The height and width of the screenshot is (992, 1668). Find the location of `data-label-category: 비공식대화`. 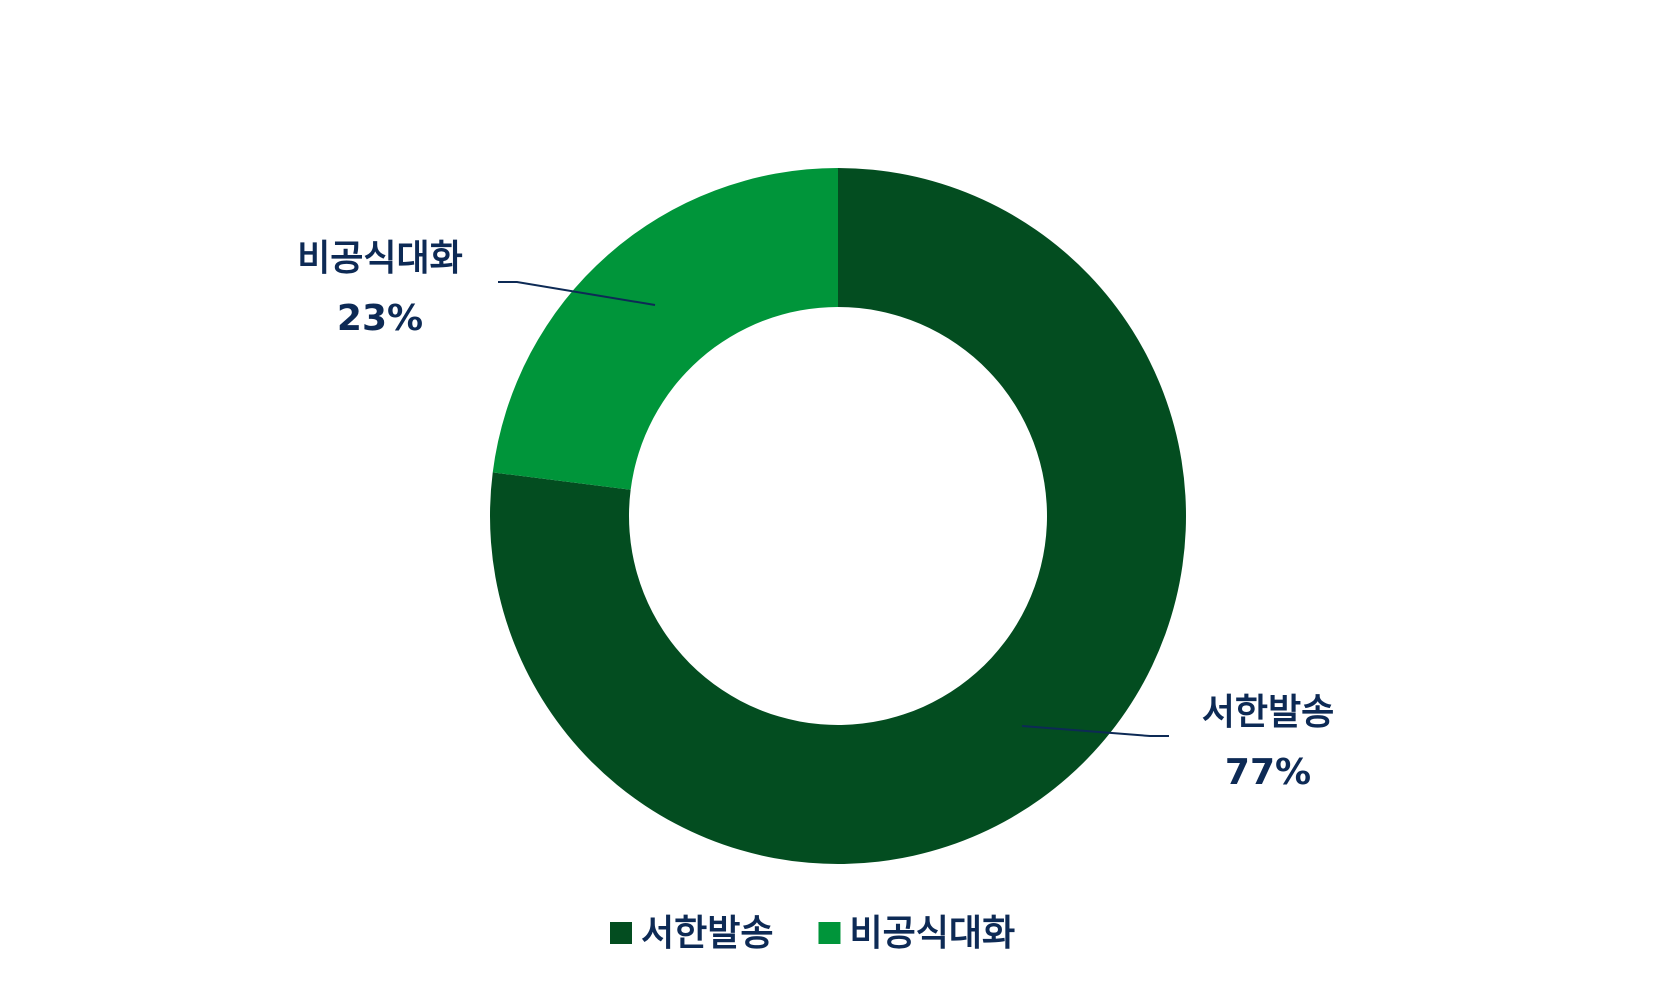

data-label-category: 비공식대화 is located at coordinates (380, 258).